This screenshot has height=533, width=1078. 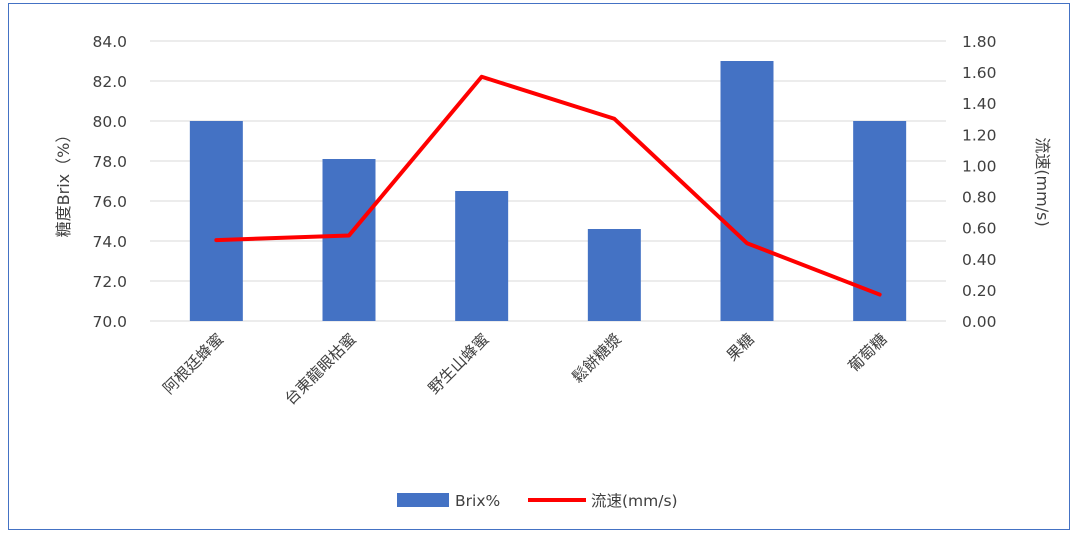 What do you see at coordinates (459, 364) in the screenshot?
I see `category-label: 野生山蜂蜜` at bounding box center [459, 364].